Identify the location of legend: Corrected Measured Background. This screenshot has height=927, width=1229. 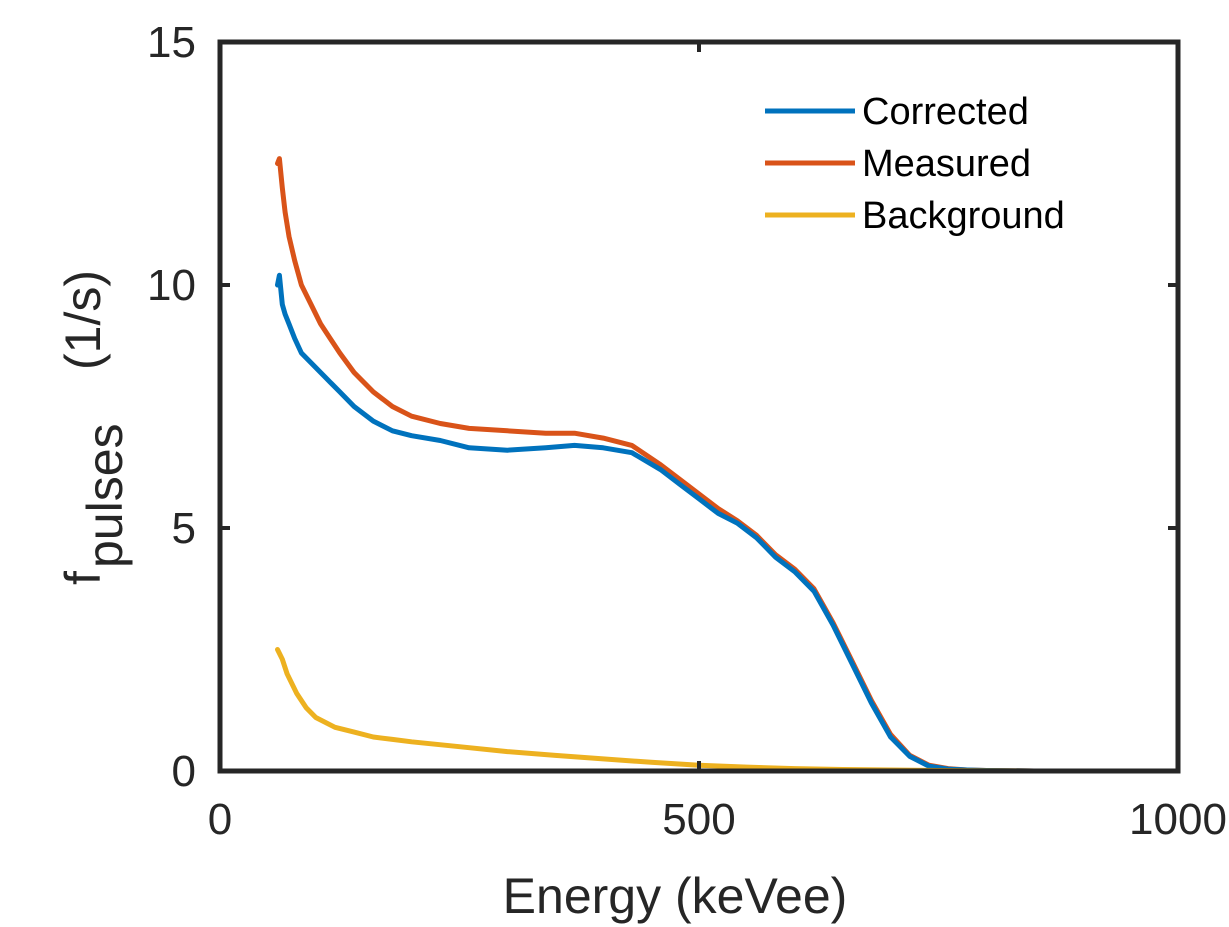
(915, 164).